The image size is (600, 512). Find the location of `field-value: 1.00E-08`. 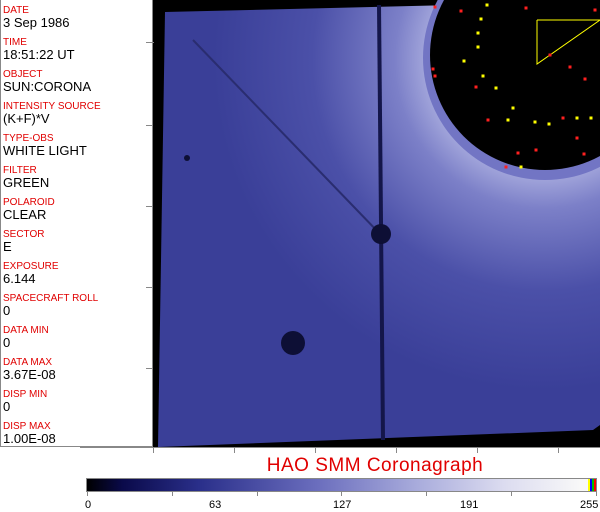

field-value: 1.00E-08 is located at coordinates (29, 438).